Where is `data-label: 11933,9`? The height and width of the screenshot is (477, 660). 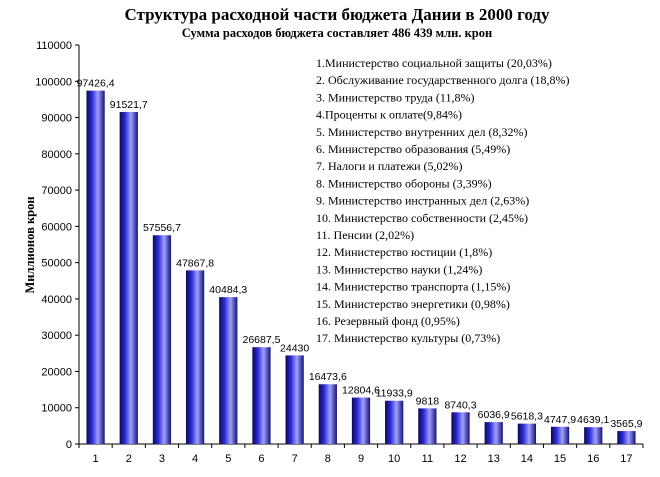
data-label: 11933,9 is located at coordinates (394, 394).